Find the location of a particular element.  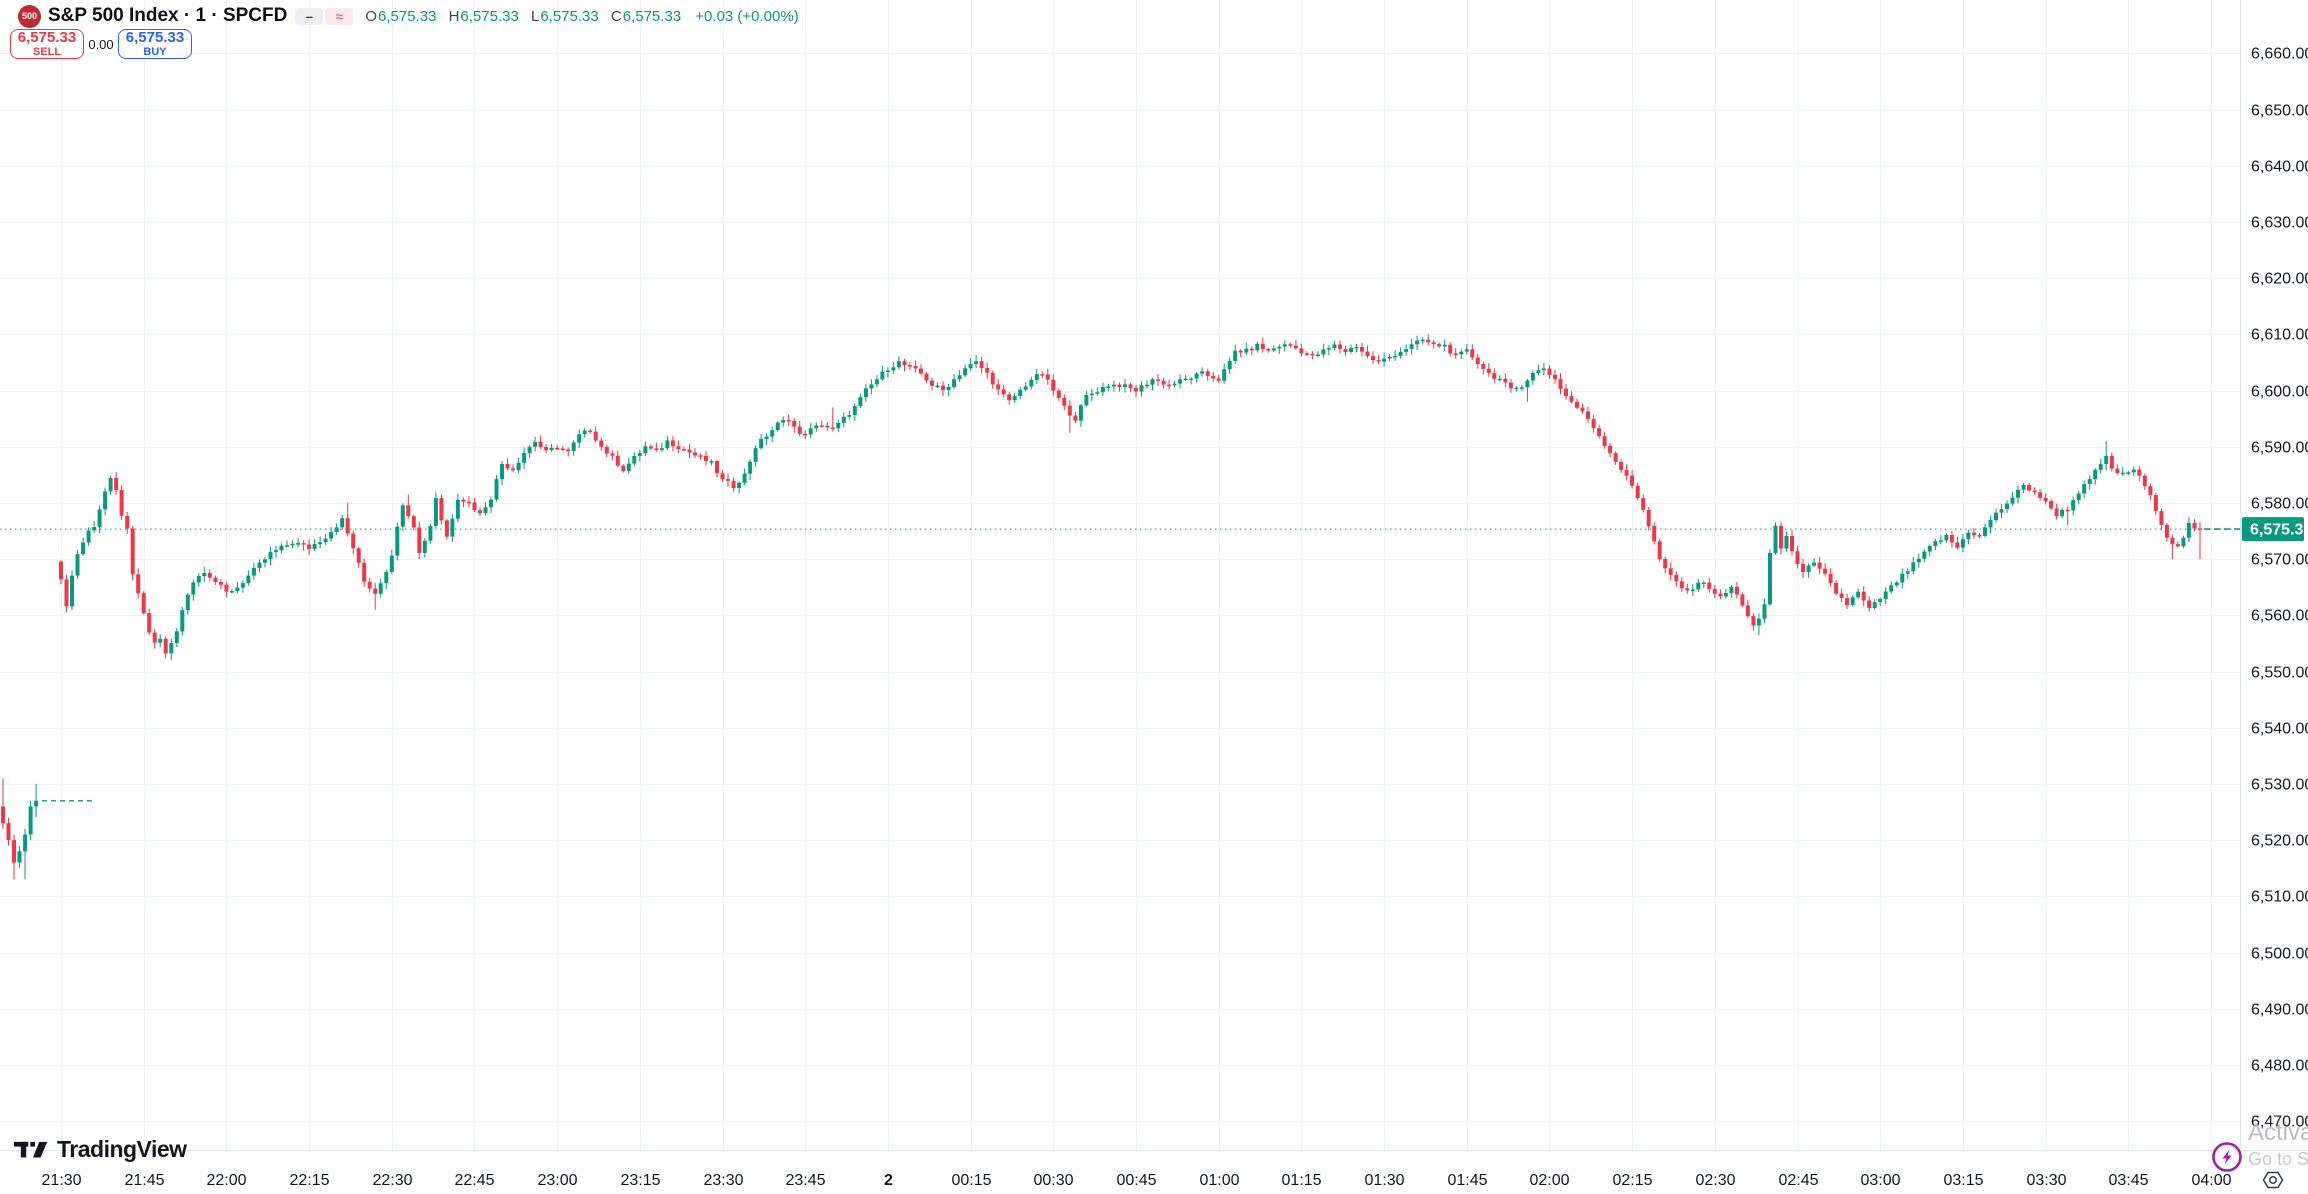

svg-text: 6,630.00 is located at coordinates (2279, 223).